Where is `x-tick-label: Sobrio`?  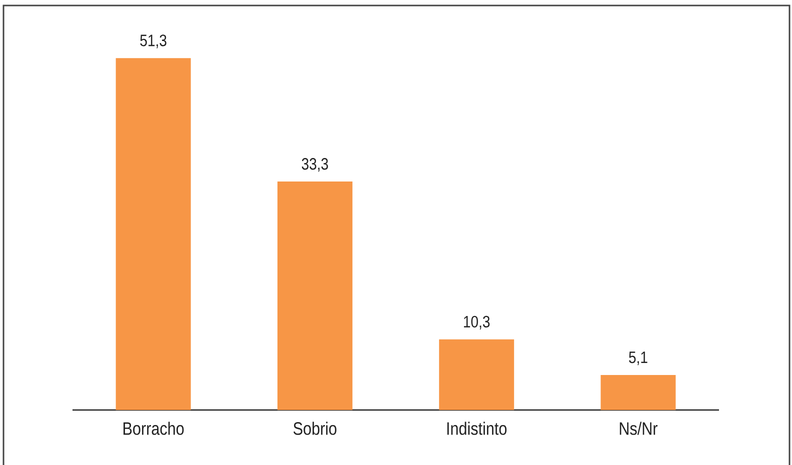
x-tick-label: Sobrio is located at coordinates (315, 428).